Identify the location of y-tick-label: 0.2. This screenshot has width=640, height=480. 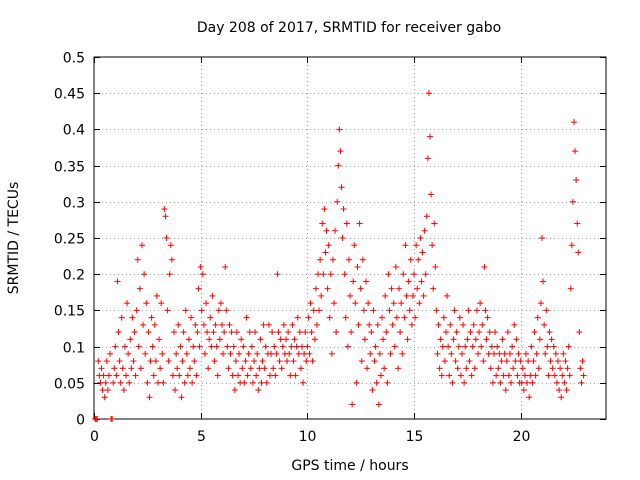
(74, 276).